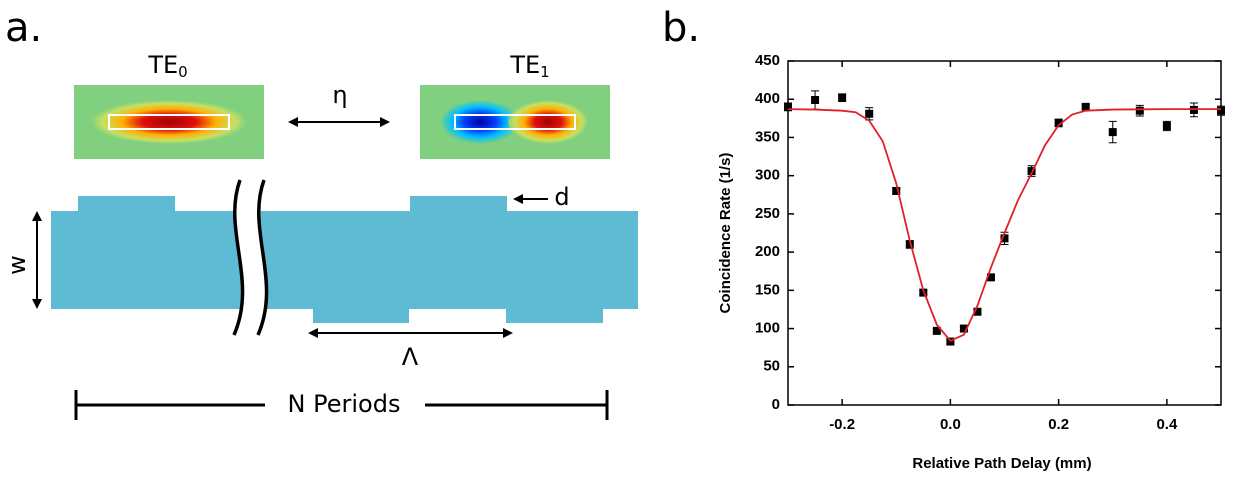  I want to click on y-tick-label: 50, so click(771, 366).